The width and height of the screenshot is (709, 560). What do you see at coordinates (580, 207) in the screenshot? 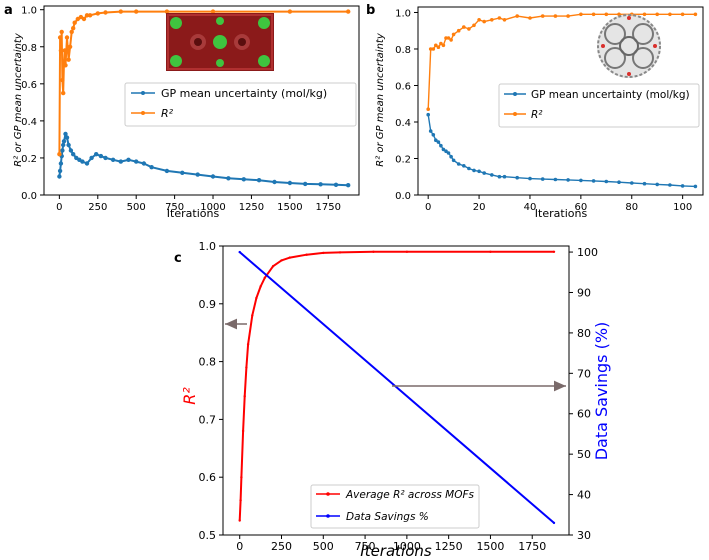
I see `x-tick-label: 60` at bounding box center [580, 207].